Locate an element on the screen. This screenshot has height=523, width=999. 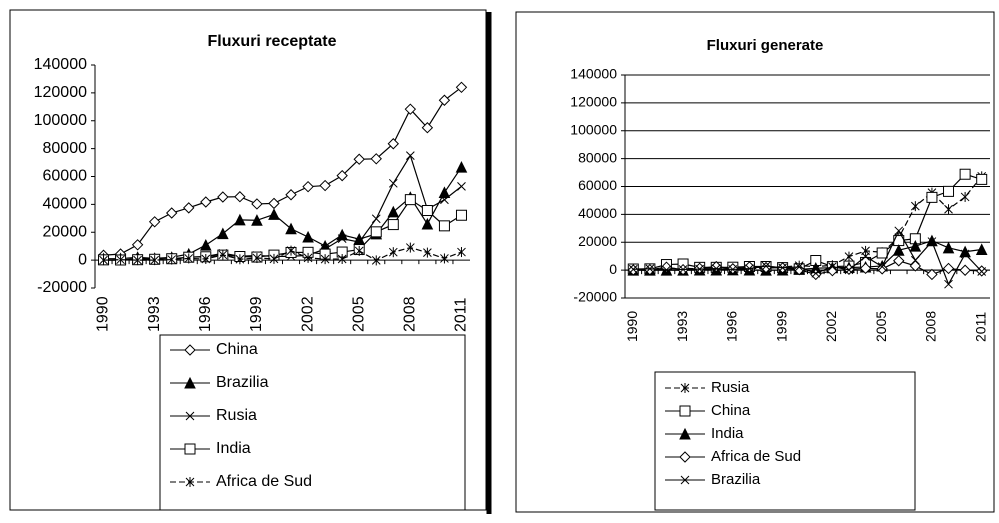
y-tick-label: 80000 is located at coordinates (597, 157).